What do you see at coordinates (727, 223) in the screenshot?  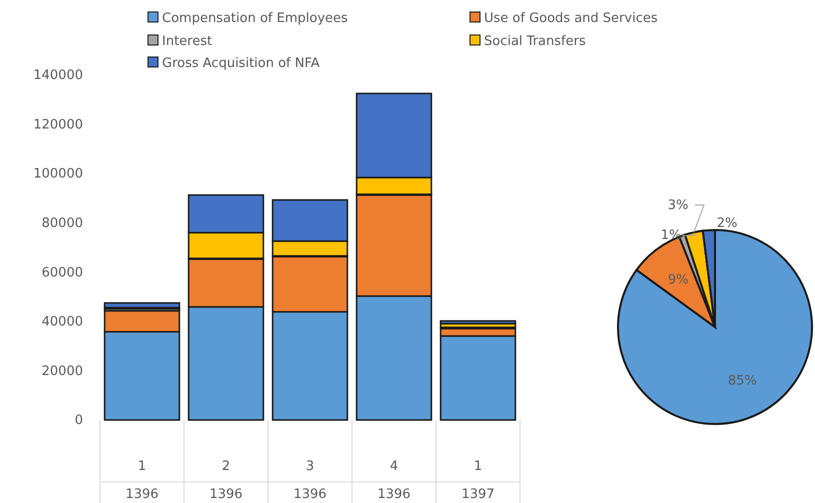 I see `data-label: 2%` at bounding box center [727, 223].